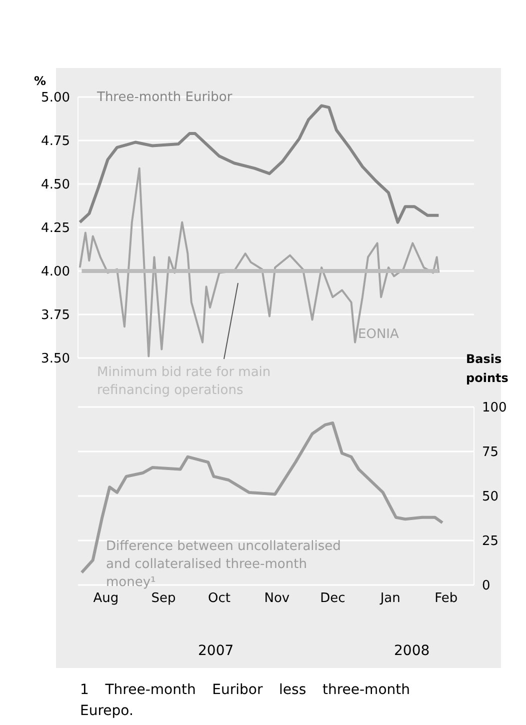  Describe the element at coordinates (488, 369) in the screenshot. I see `y2-axis-title: Basis points` at that location.